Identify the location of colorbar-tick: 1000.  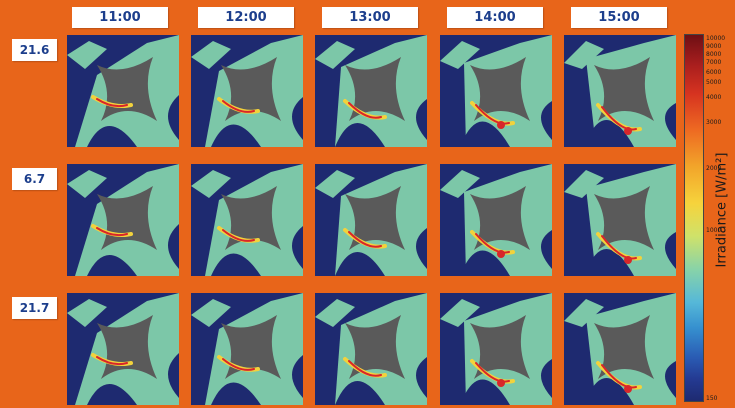
(714, 230).